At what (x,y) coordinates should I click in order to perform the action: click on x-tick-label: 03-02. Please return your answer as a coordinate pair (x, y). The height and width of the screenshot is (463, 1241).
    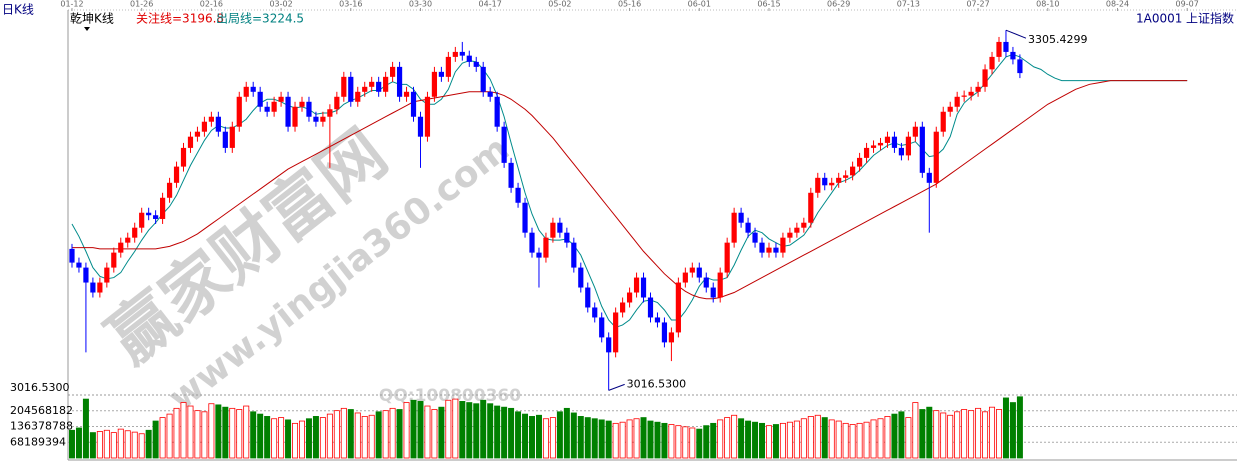
    Looking at the image, I should click on (280, 4).